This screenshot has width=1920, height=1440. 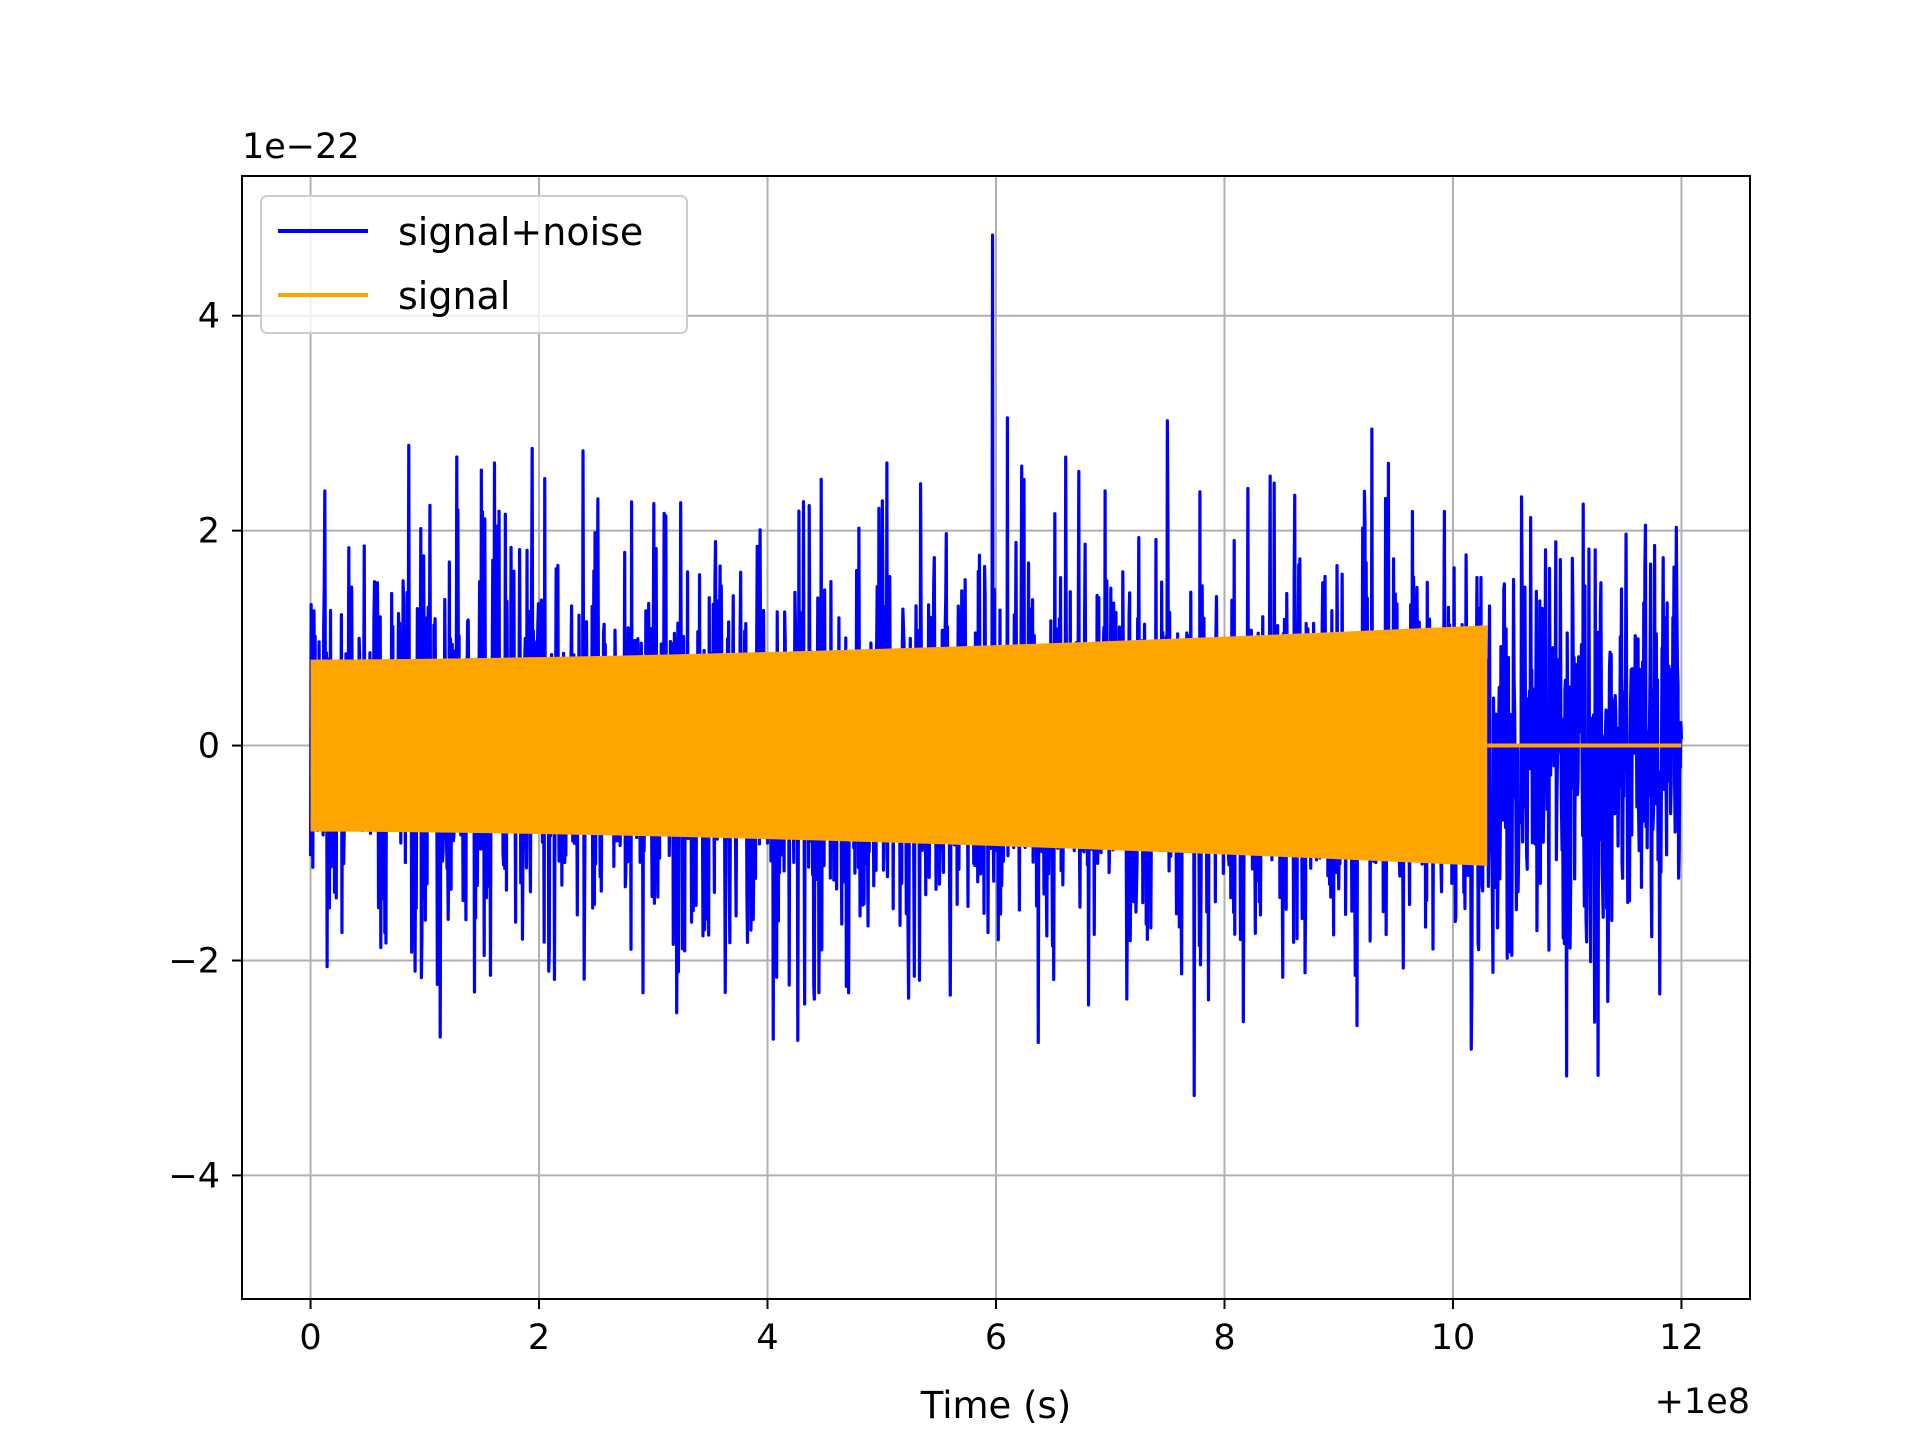 I want to click on x-axis-label: Time (s), so click(x=995, y=1405).